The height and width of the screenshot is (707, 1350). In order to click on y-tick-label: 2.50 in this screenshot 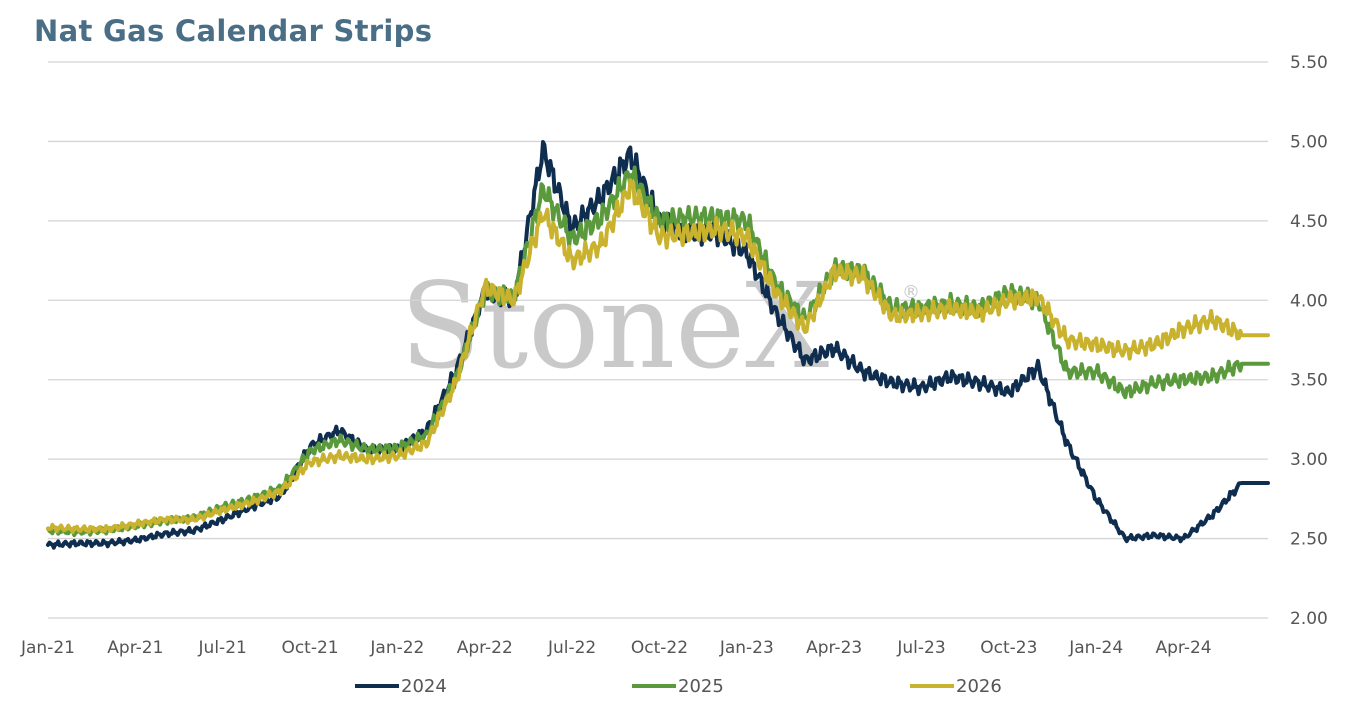, I will do `click(1309, 540)`.